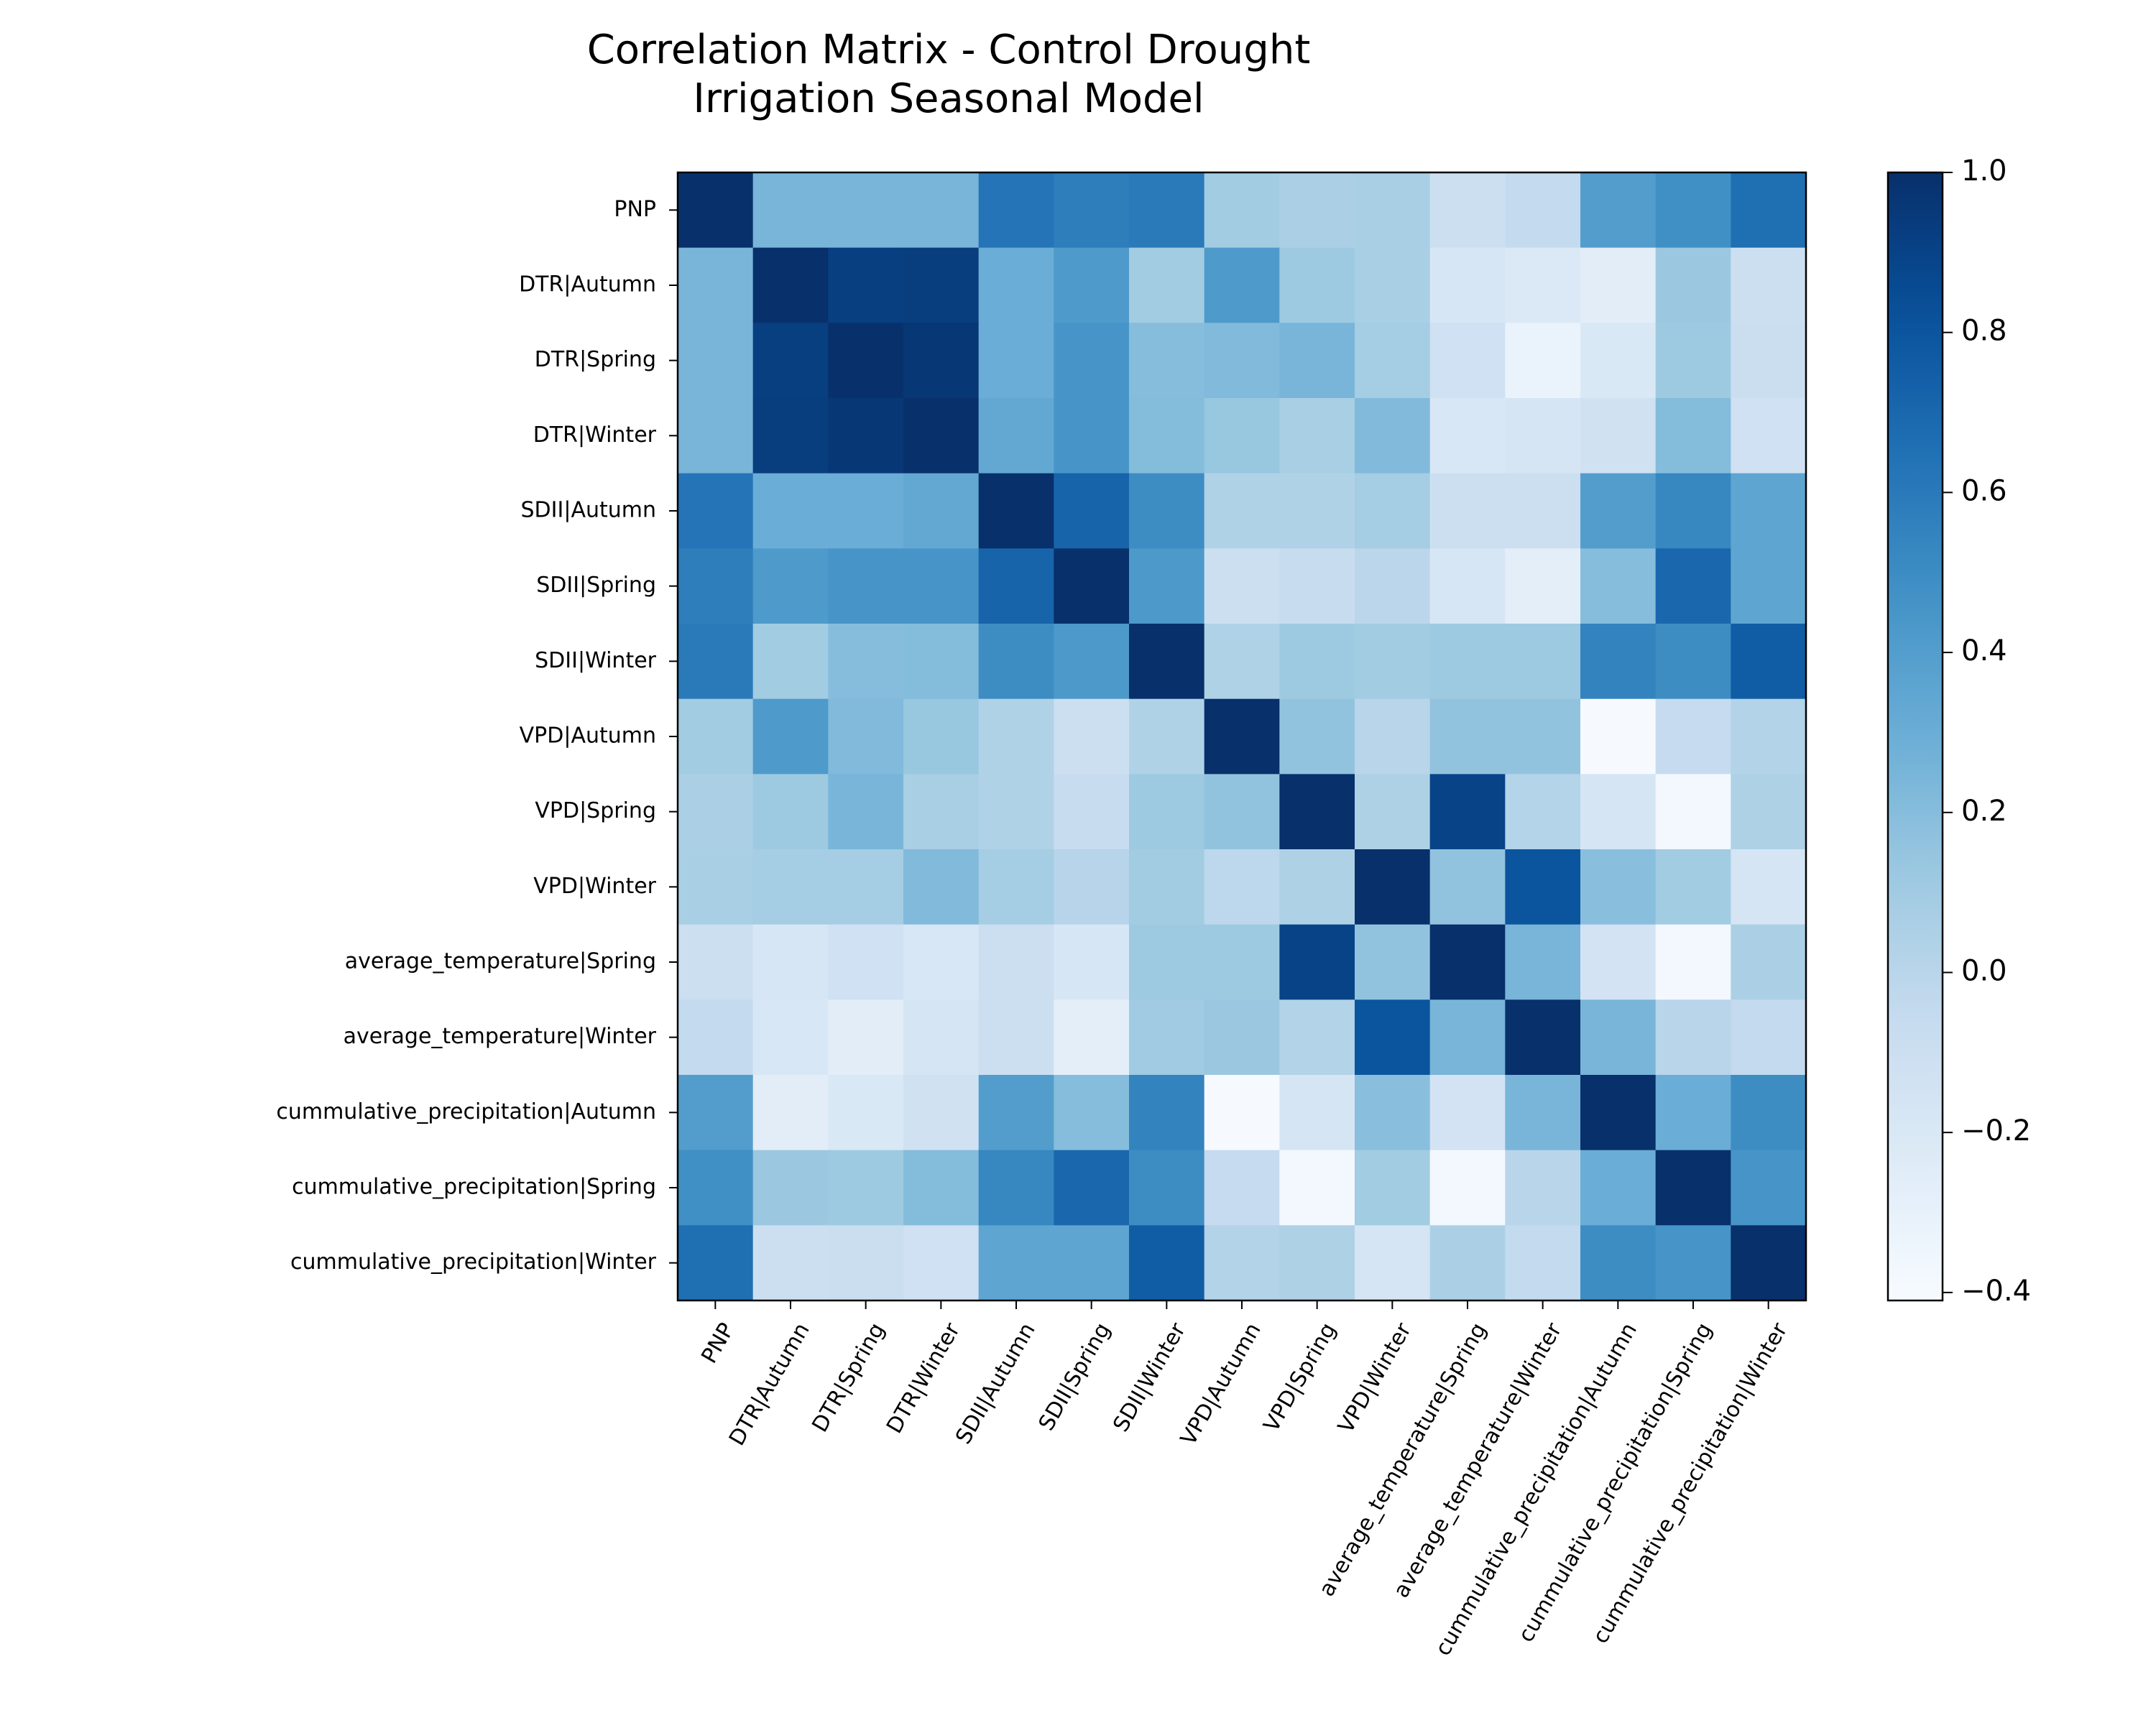 Image resolution: width=2156 pixels, height=1728 pixels. I want to click on y-tick-label: VPD|Autumn, so click(588, 737).